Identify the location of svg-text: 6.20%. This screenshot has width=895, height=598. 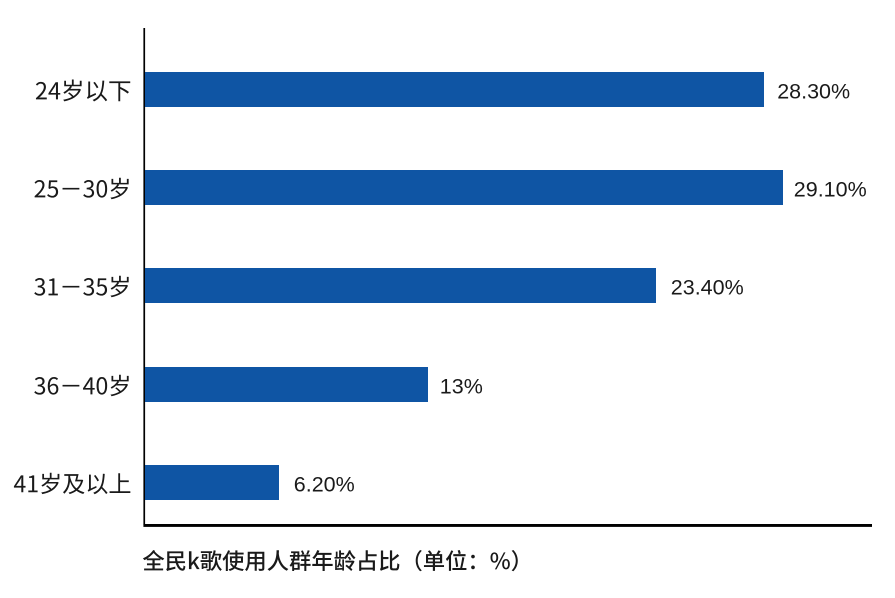
(324, 485).